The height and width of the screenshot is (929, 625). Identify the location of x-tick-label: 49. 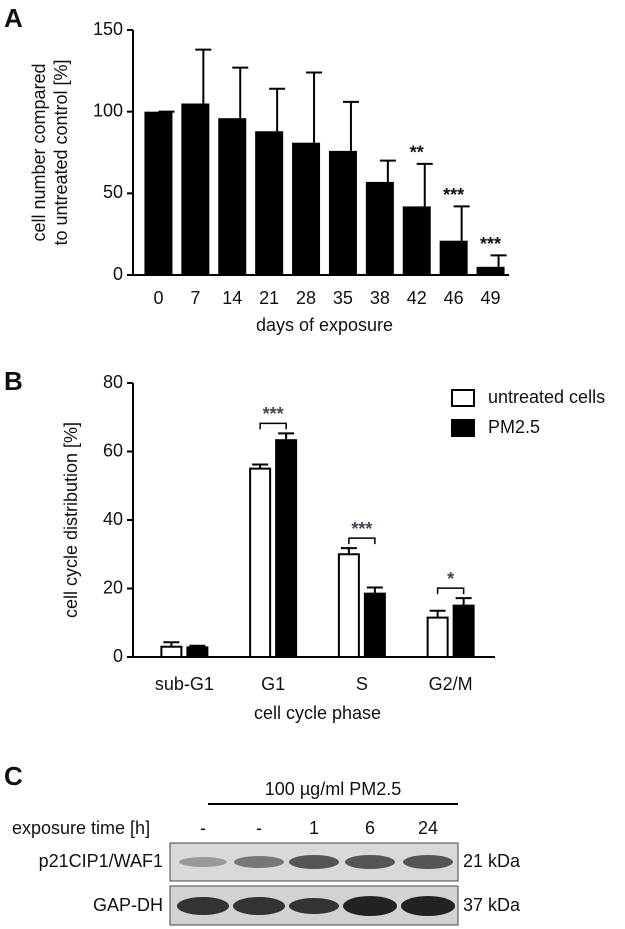
(491, 298).